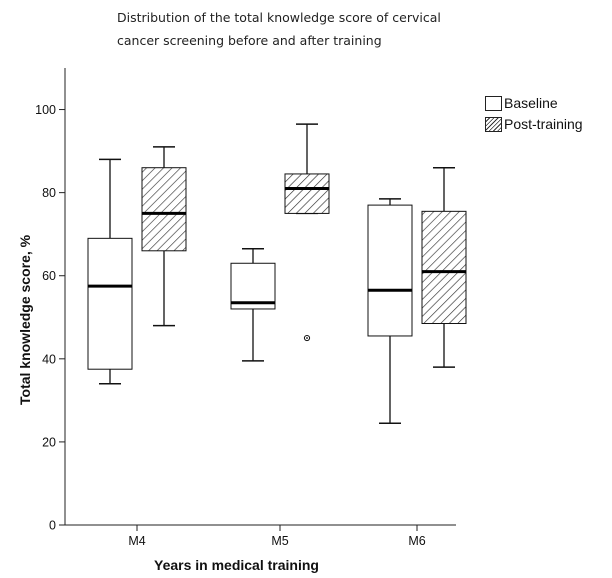 This screenshot has width=612, height=578. I want to click on x-tick-label-M5: M5, so click(279, 541).